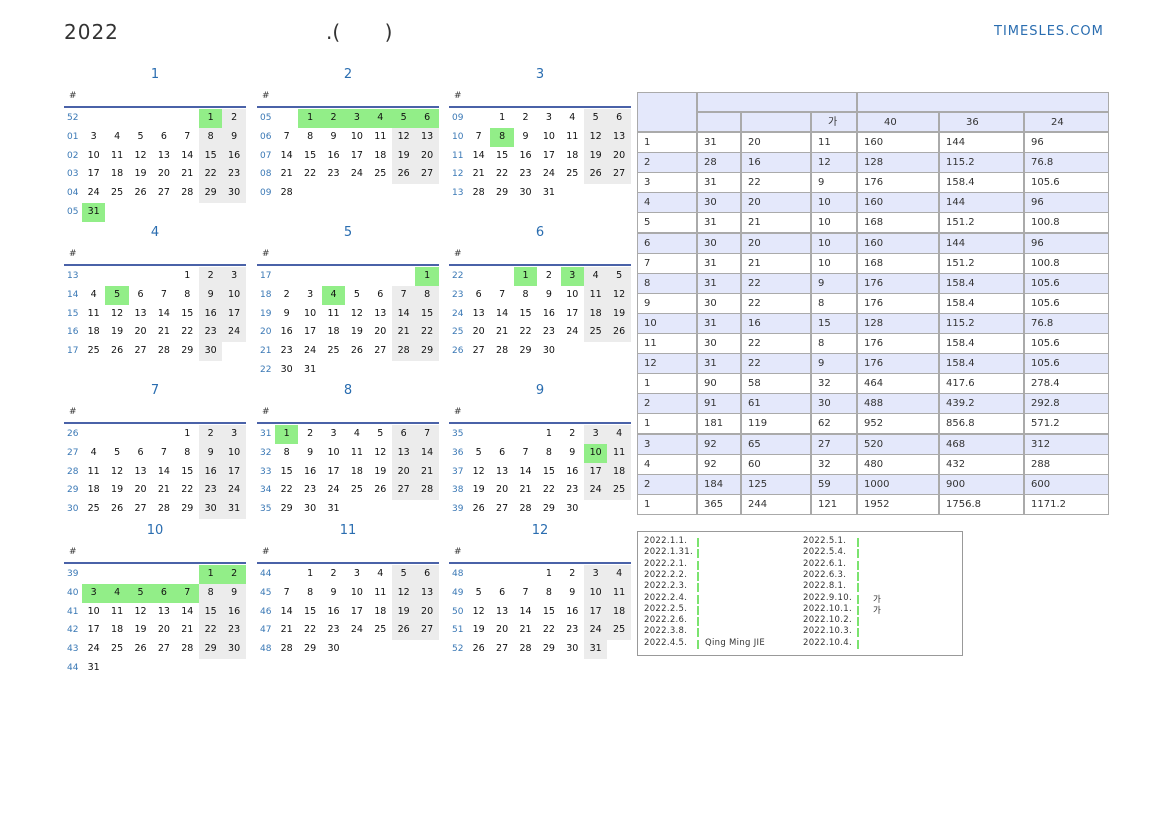 This screenshot has height=827, width=1169. What do you see at coordinates (834, 323) in the screenshot?
I see `table-cell: 15` at bounding box center [834, 323].